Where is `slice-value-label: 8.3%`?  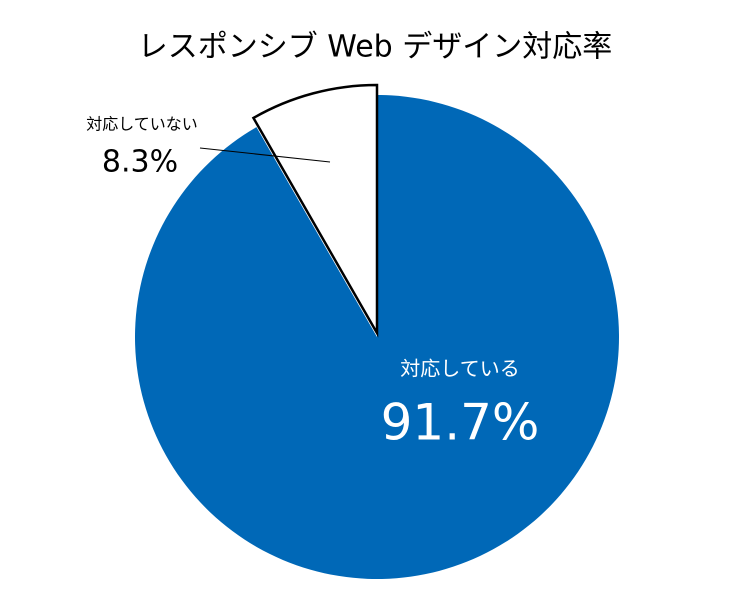 slice-value-label: 8.3% is located at coordinates (140, 162).